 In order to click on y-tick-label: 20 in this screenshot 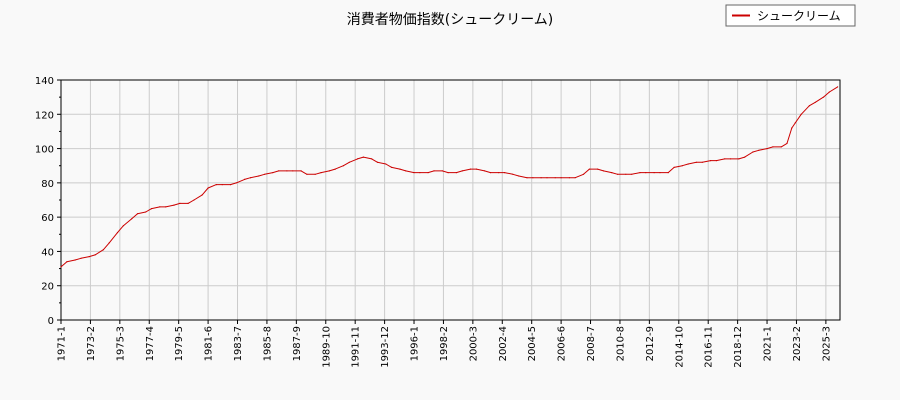, I will do `click(47, 287)`.